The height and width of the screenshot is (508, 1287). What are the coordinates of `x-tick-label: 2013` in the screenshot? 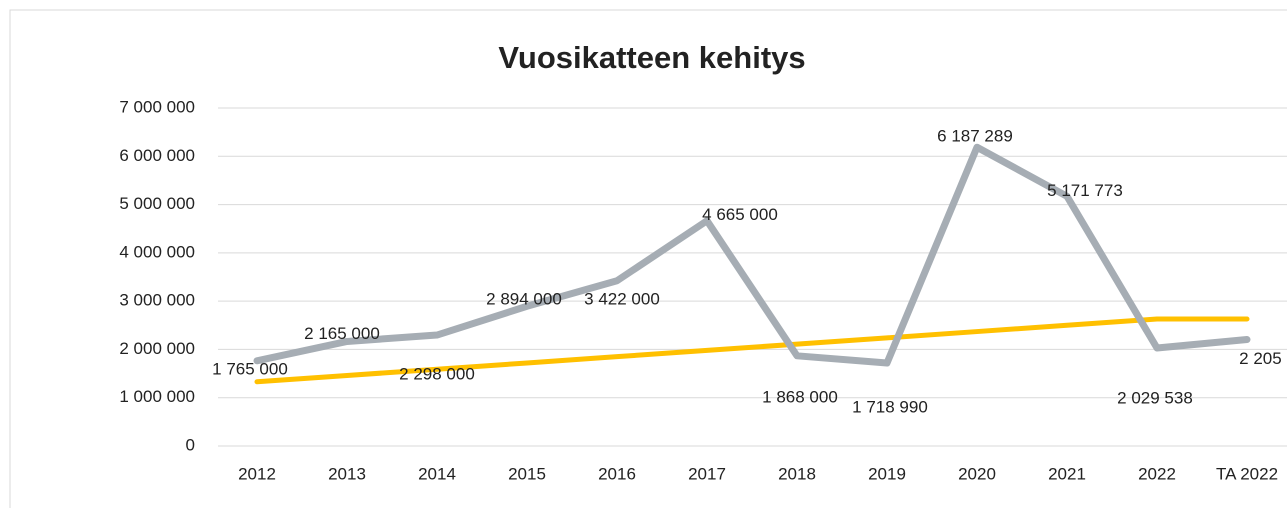 It's located at (347, 473).